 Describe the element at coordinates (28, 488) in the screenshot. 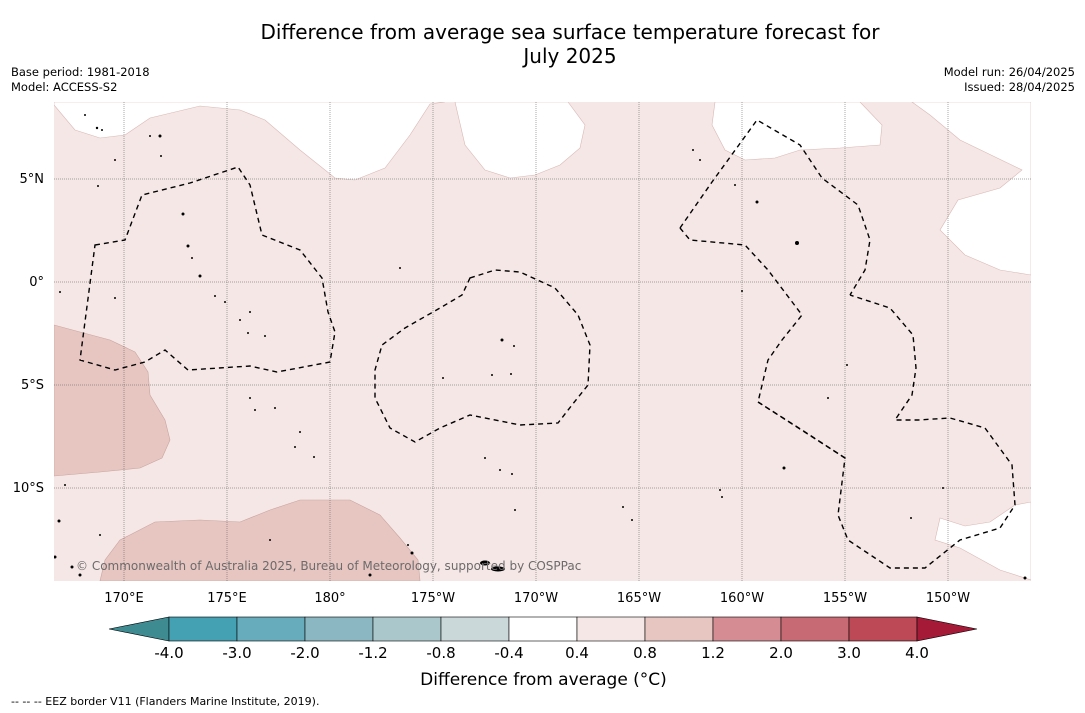

I see `lat-label: 10°S` at that location.